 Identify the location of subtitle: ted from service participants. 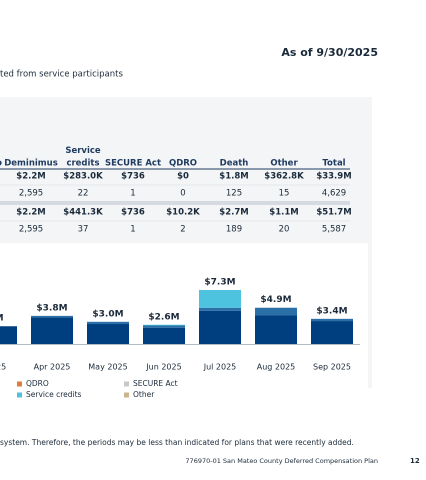
(61, 75).